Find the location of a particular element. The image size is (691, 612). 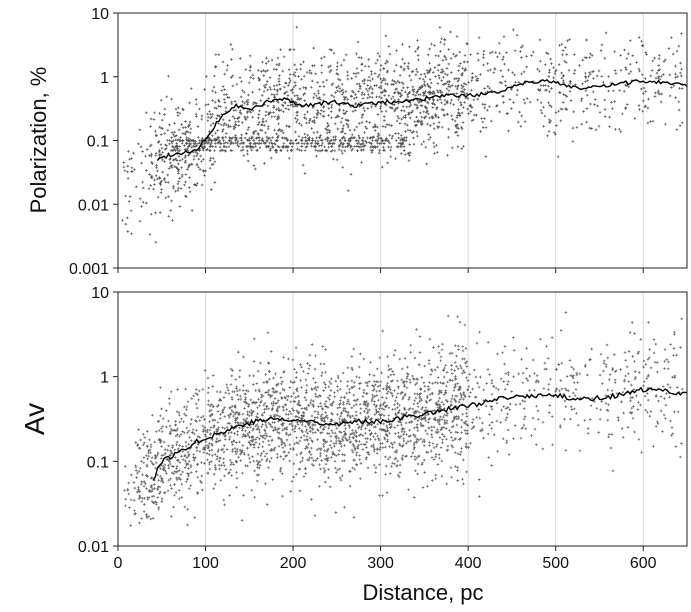

polarization-y-tick-label: 0.01 is located at coordinates (93, 205).